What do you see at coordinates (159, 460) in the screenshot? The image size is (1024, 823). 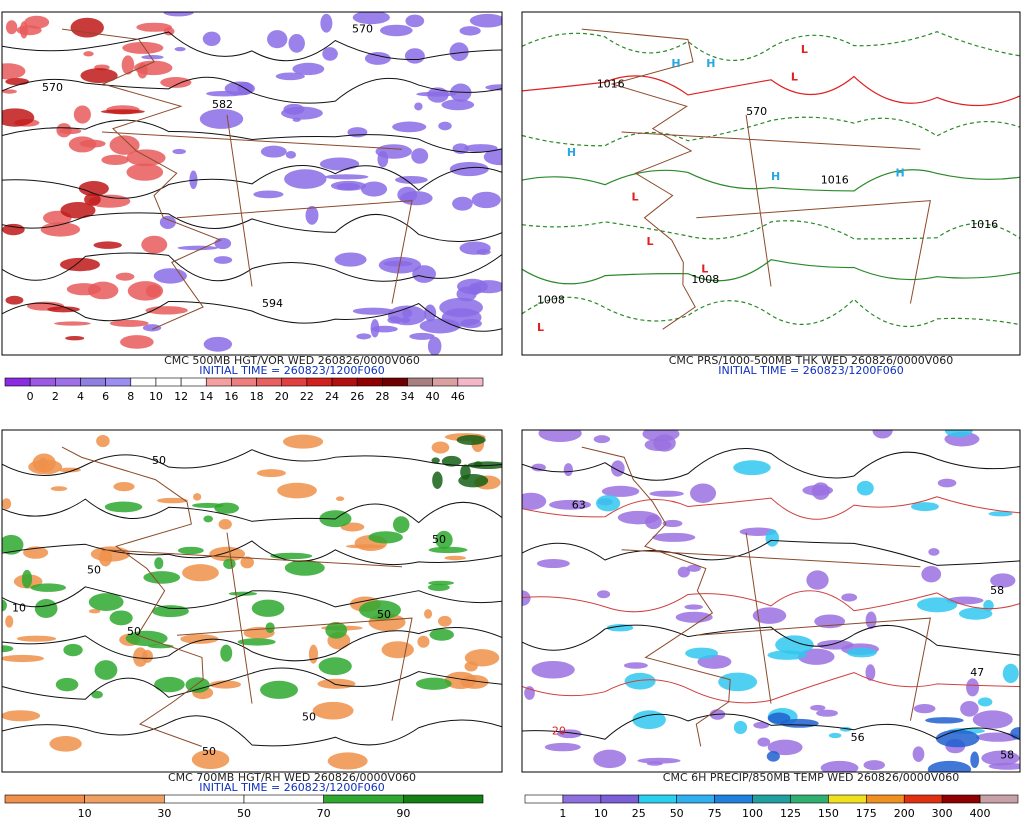 I see `map-label: 50` at bounding box center [159, 460].